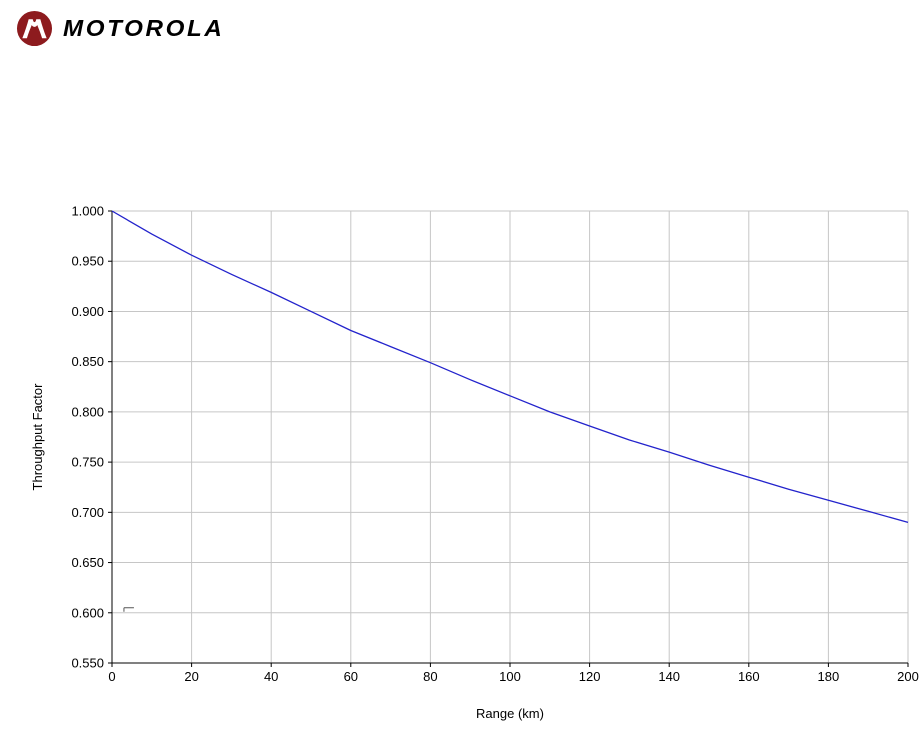 The width and height of the screenshot is (923, 736). I want to click on y-tick-label: 0.700, so click(87, 512).